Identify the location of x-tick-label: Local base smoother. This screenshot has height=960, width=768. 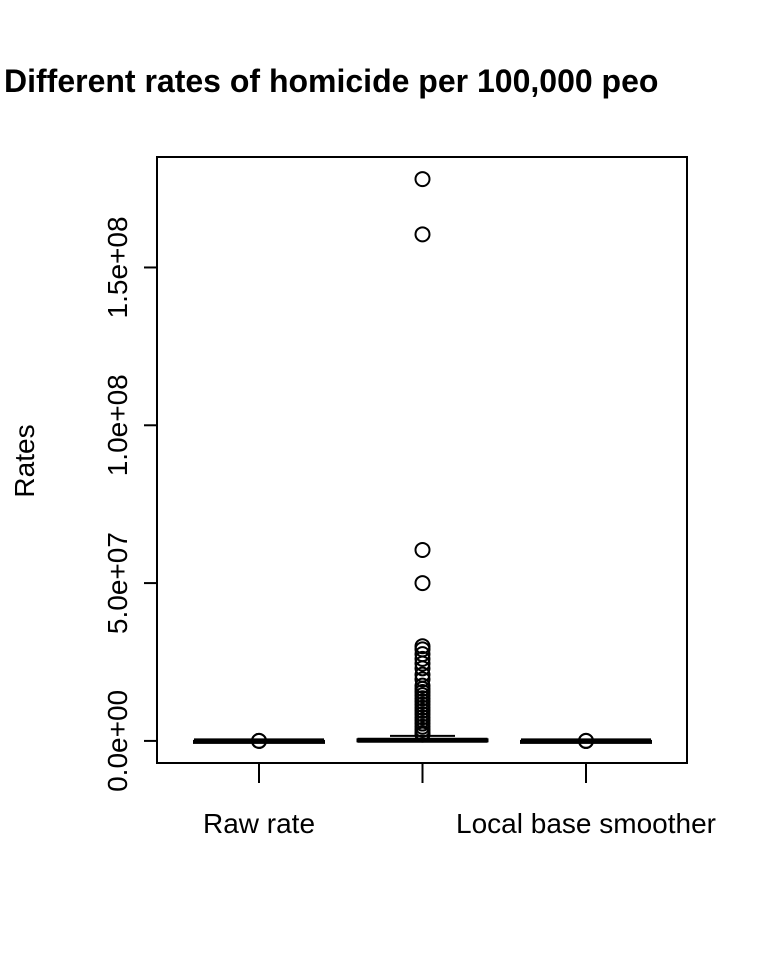
(586, 823).